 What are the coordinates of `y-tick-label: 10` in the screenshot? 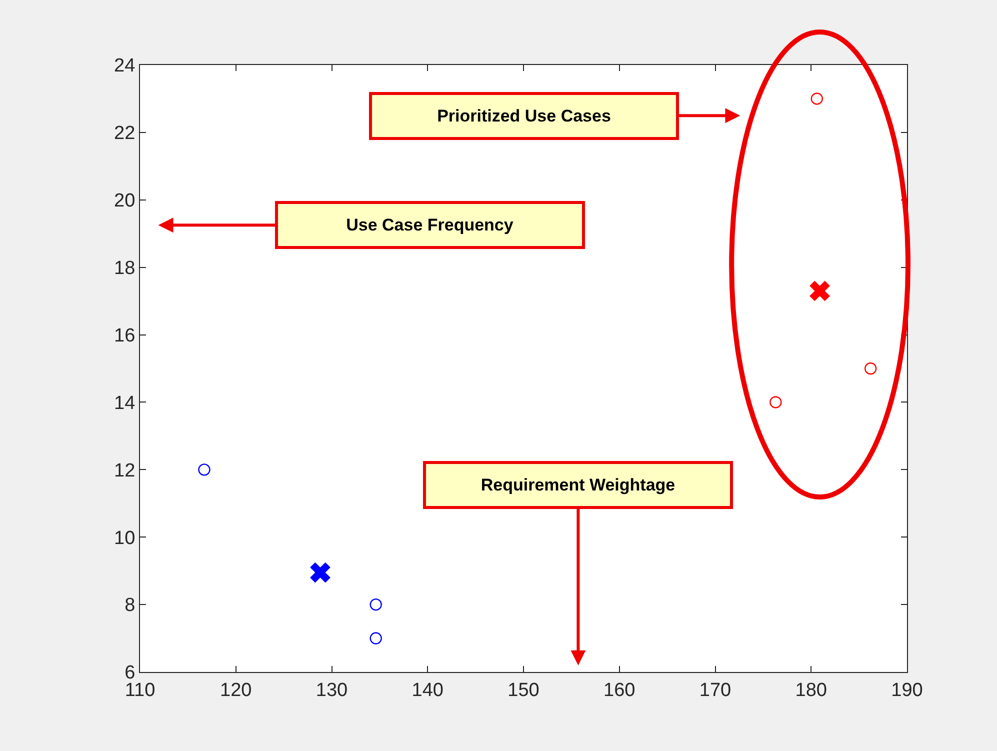 It's located at (125, 538).